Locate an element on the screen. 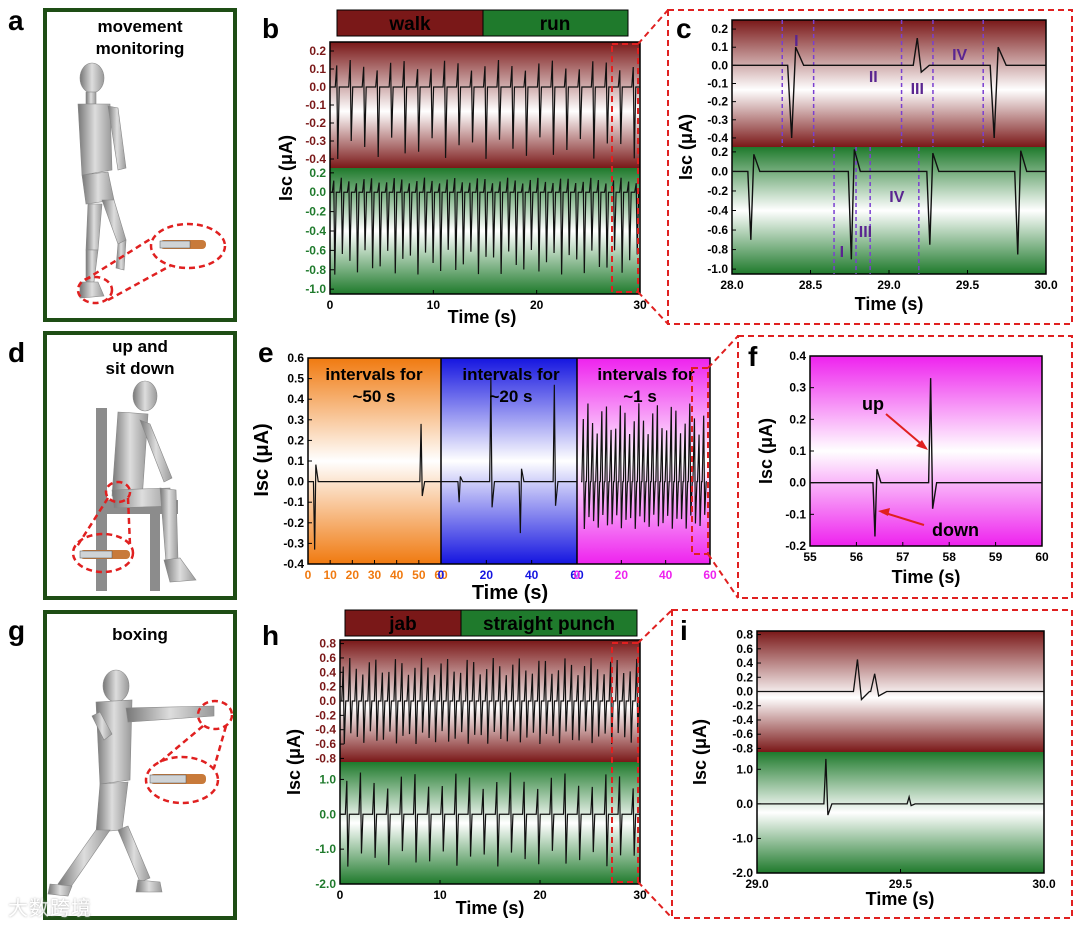 The height and width of the screenshot is (926, 1080). panel-letter-i: i is located at coordinates (684, 630).